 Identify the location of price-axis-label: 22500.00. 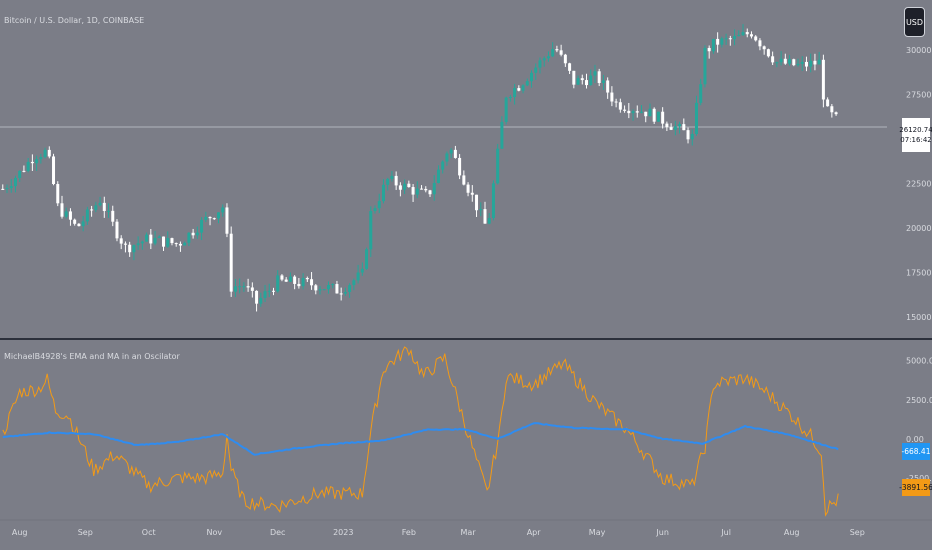
(919, 184).